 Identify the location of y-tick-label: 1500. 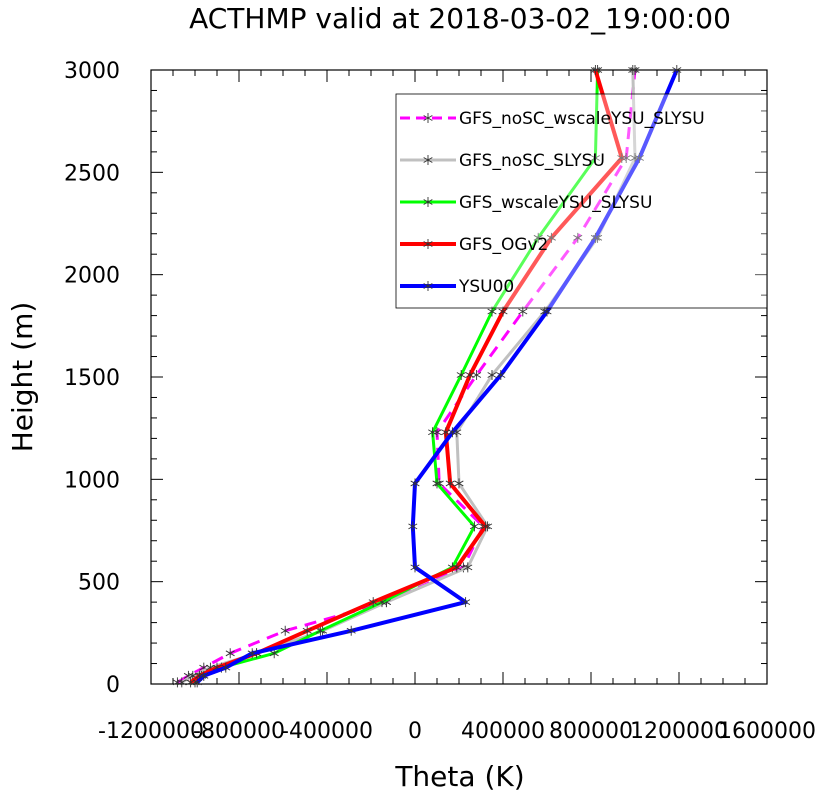
(92, 378).